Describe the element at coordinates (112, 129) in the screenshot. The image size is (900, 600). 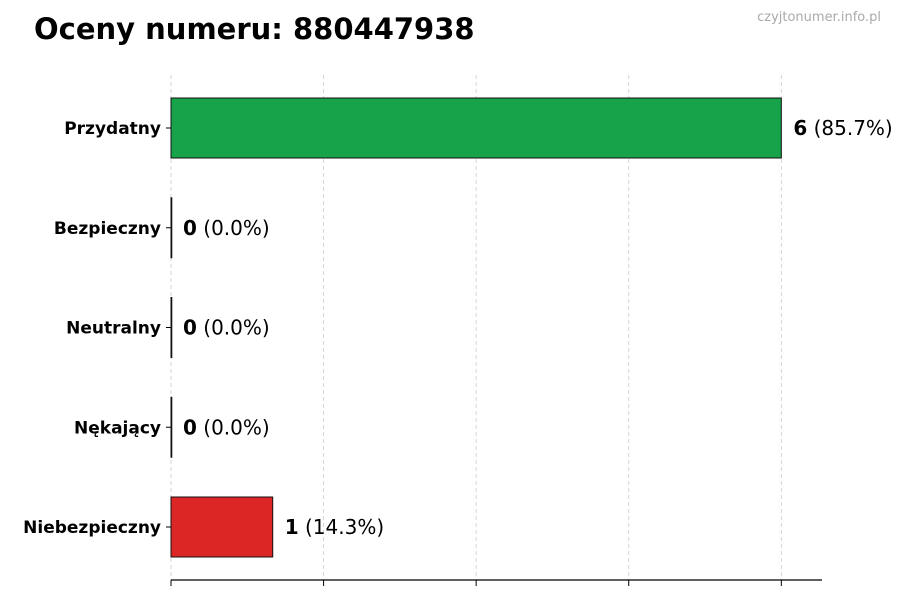
I see `category-label: Przydatny` at that location.